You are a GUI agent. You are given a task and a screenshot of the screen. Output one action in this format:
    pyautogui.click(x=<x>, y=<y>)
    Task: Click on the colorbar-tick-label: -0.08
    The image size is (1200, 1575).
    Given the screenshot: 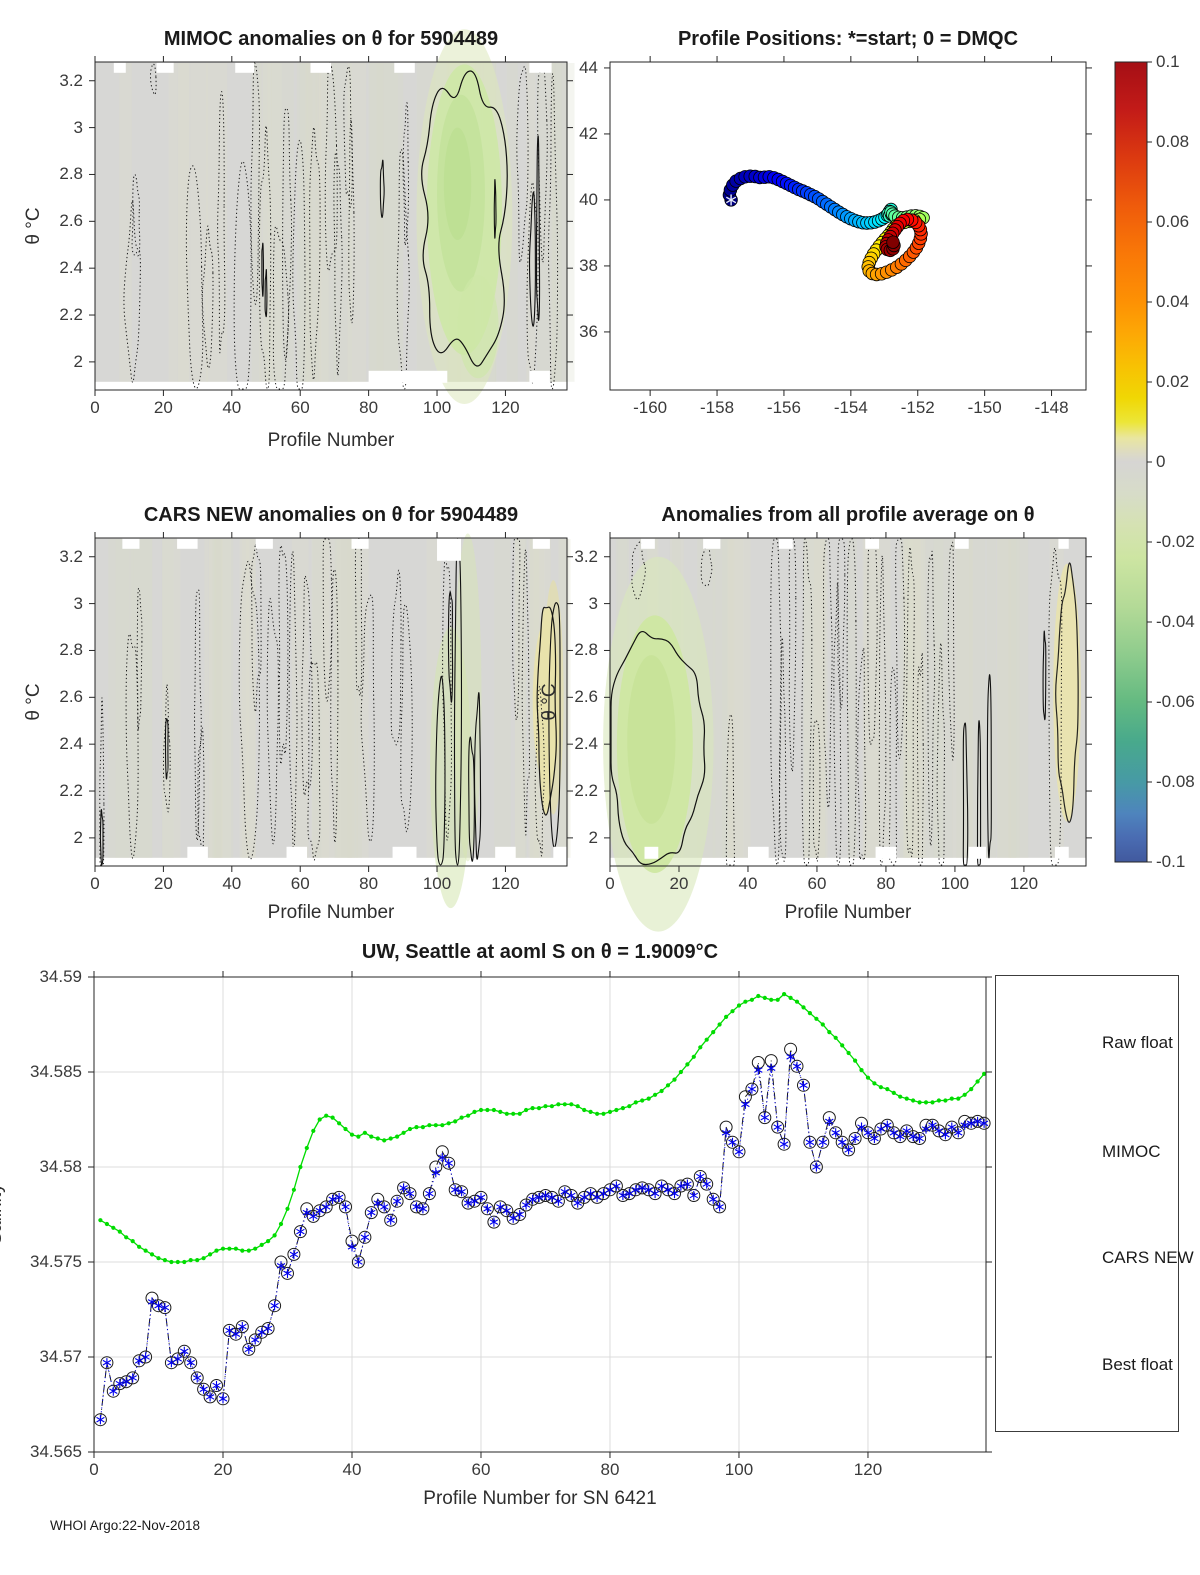 What is the action you would take?
    pyautogui.click(x=1175, y=781)
    